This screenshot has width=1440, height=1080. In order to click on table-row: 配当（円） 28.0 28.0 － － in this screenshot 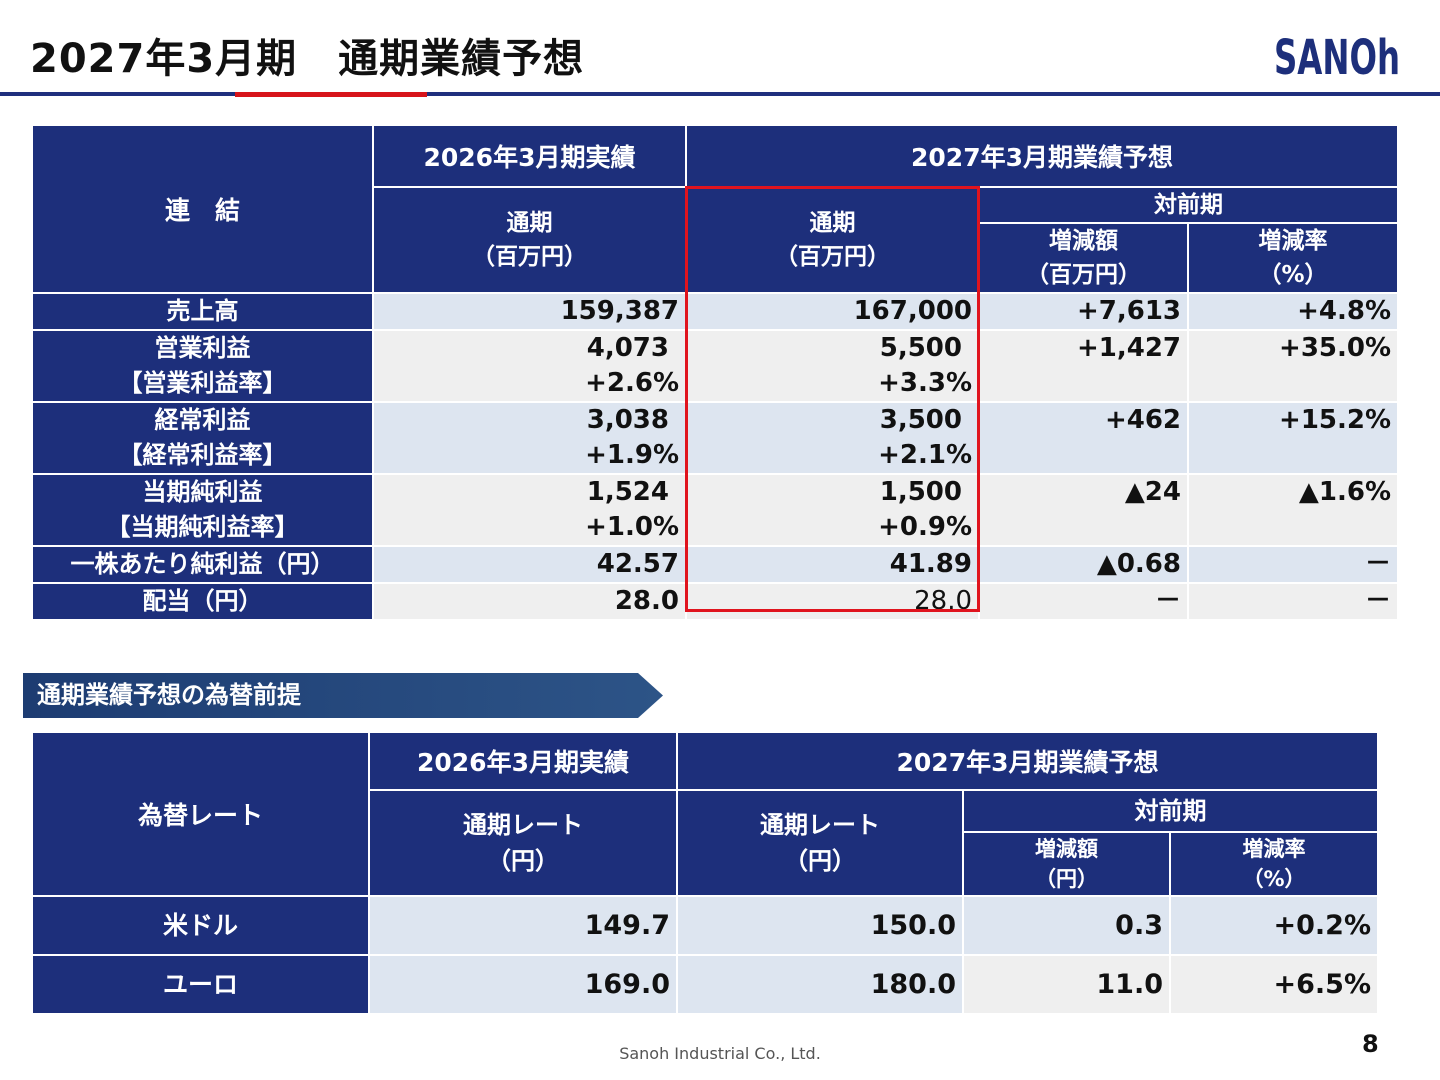, I will do `click(715, 601)`.